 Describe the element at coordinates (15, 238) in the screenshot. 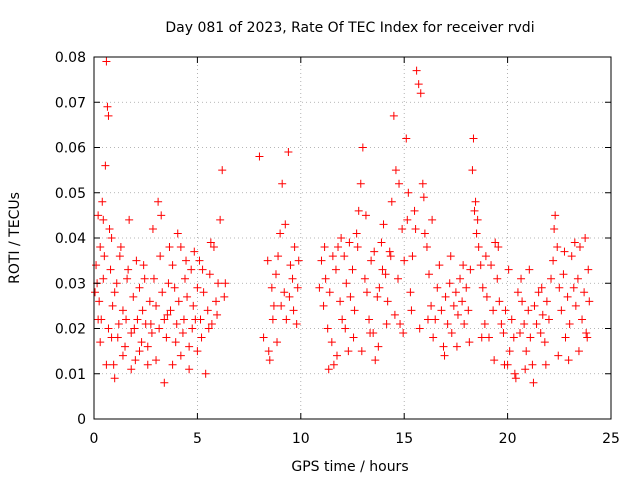

I see `y-axis-label: ROTI / TECUs` at that location.